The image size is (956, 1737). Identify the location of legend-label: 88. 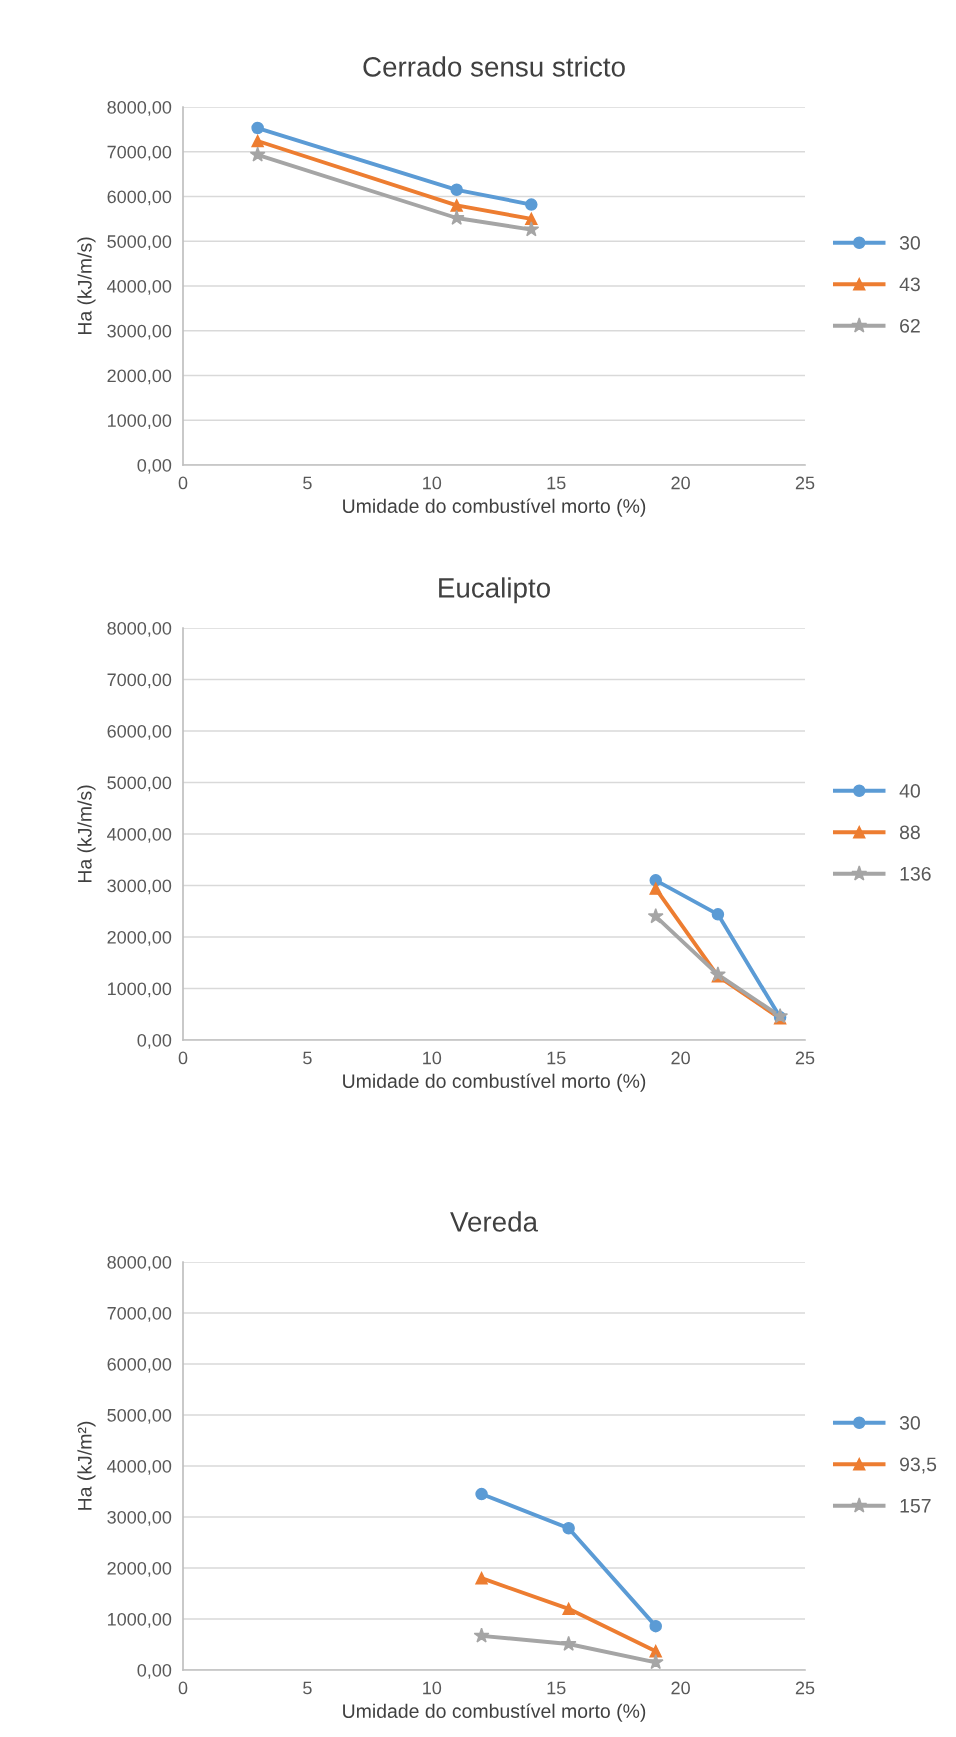
(909, 832).